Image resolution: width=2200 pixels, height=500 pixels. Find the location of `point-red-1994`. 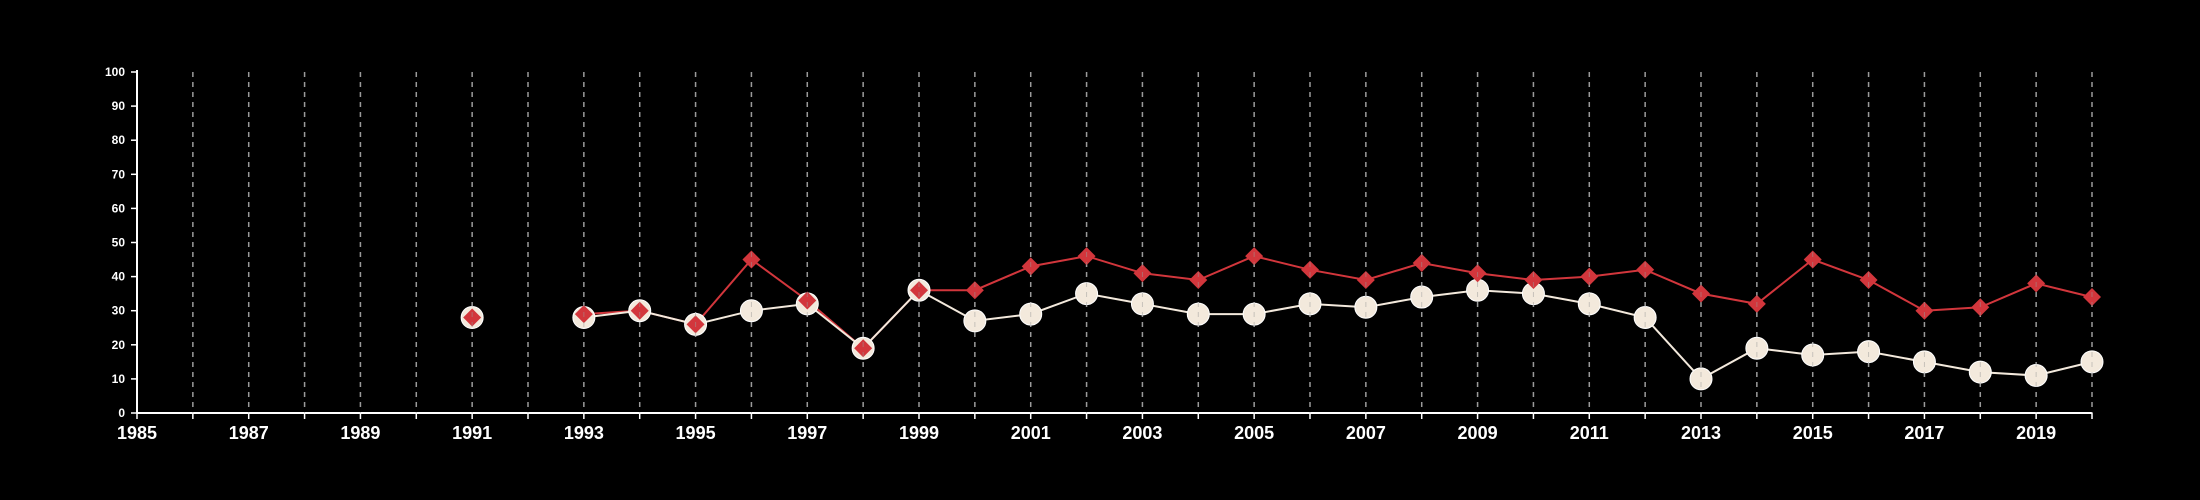

point-red-1994 is located at coordinates (639, 310).